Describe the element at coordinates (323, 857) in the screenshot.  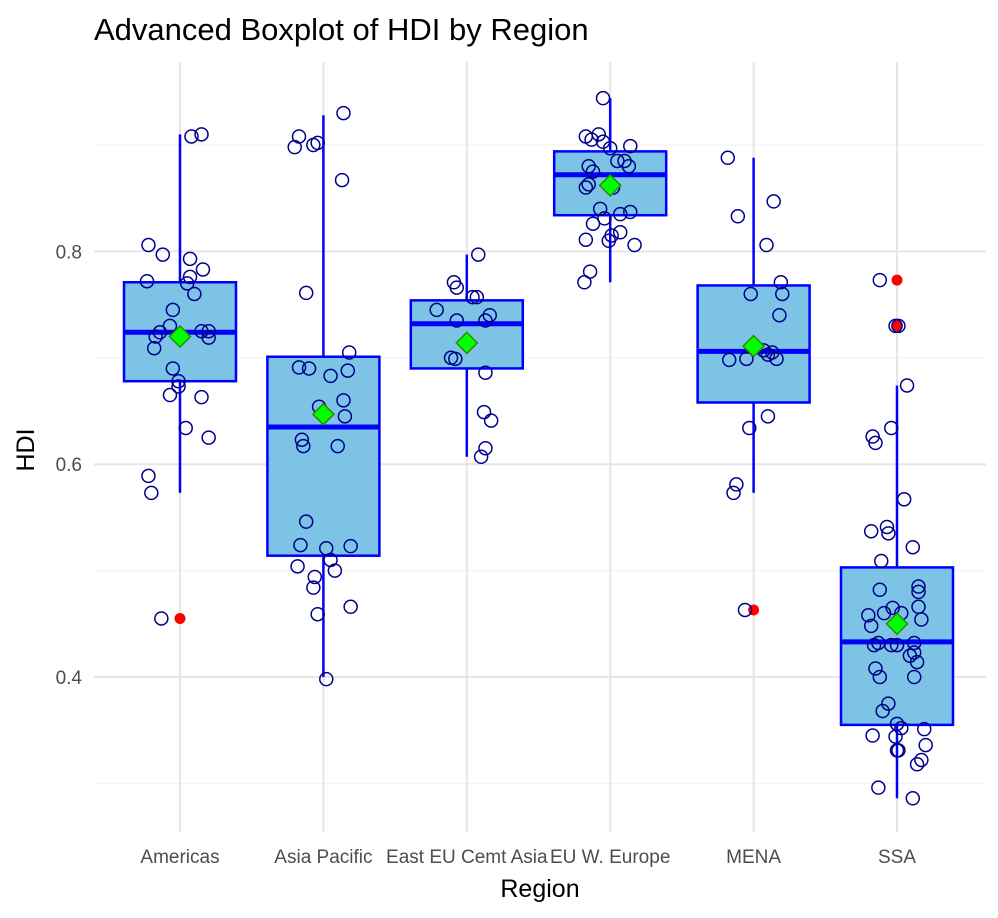
I see `x-tick-label: Asia Pacific` at that location.